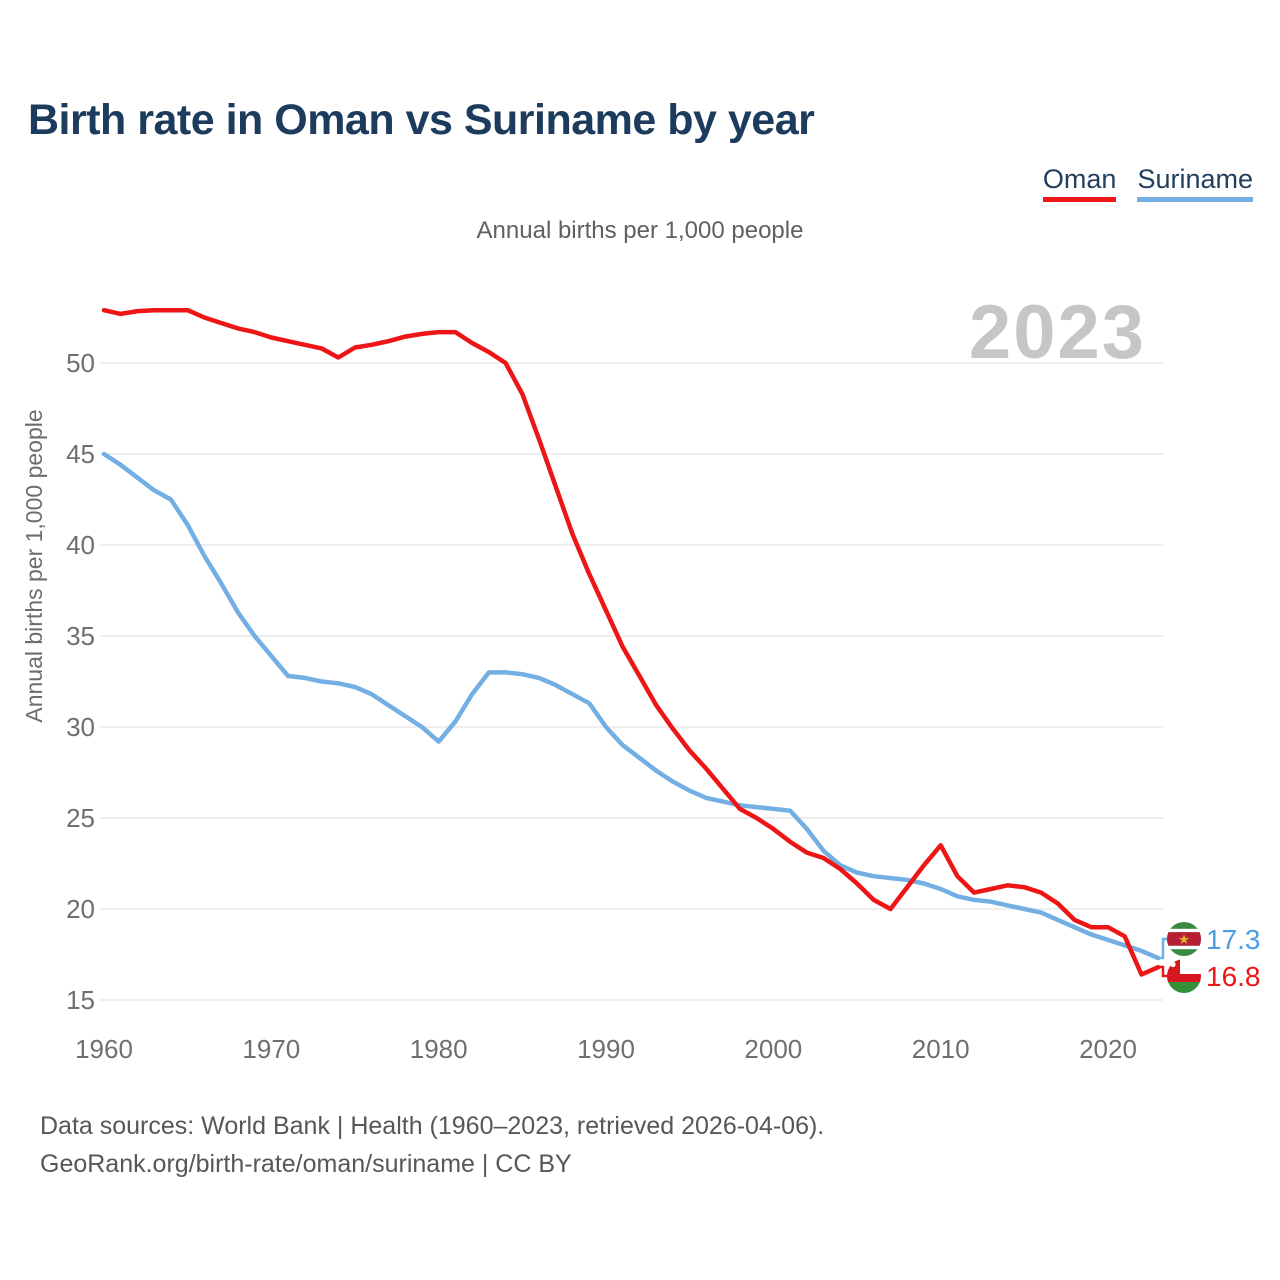 The width and height of the screenshot is (1280, 1280). I want to click on x-tick-label: 2010, so click(941, 1049).